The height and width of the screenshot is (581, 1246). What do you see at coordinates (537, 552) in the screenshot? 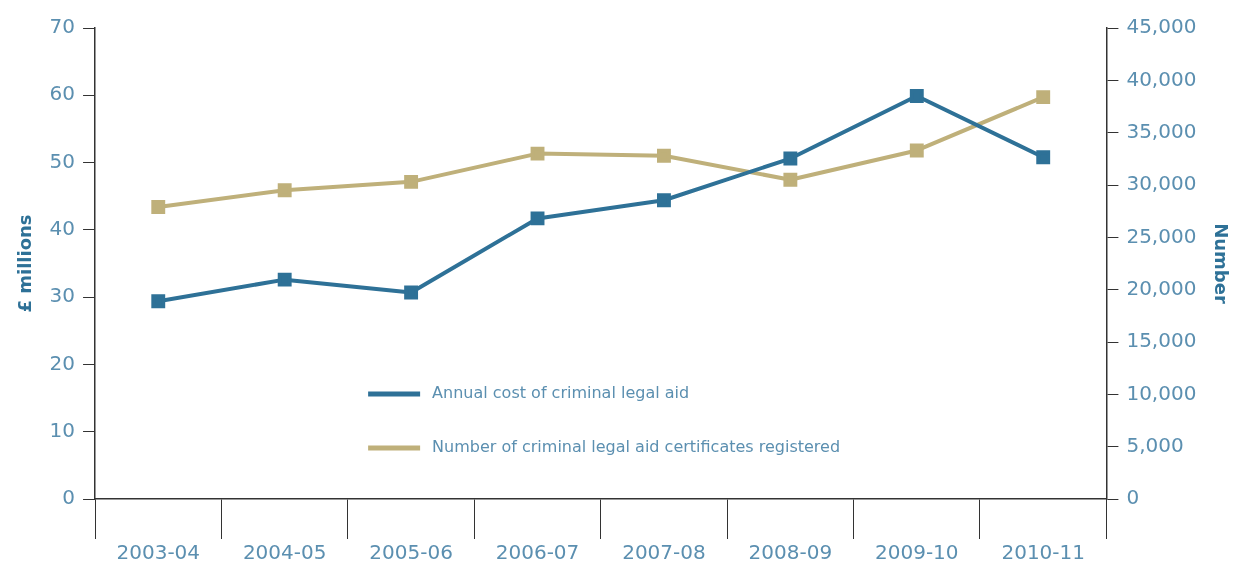
I see `x-tick-label: 2006-07` at bounding box center [537, 552].